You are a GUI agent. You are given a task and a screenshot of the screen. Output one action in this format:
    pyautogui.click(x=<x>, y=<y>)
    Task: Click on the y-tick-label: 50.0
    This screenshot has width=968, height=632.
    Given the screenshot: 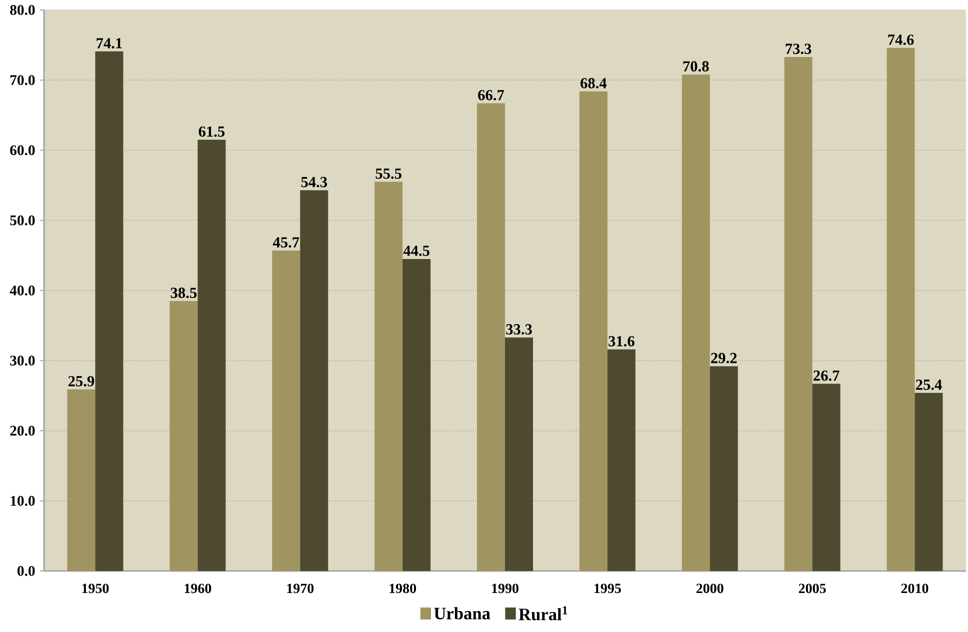 What is the action you would take?
    pyautogui.click(x=22, y=220)
    